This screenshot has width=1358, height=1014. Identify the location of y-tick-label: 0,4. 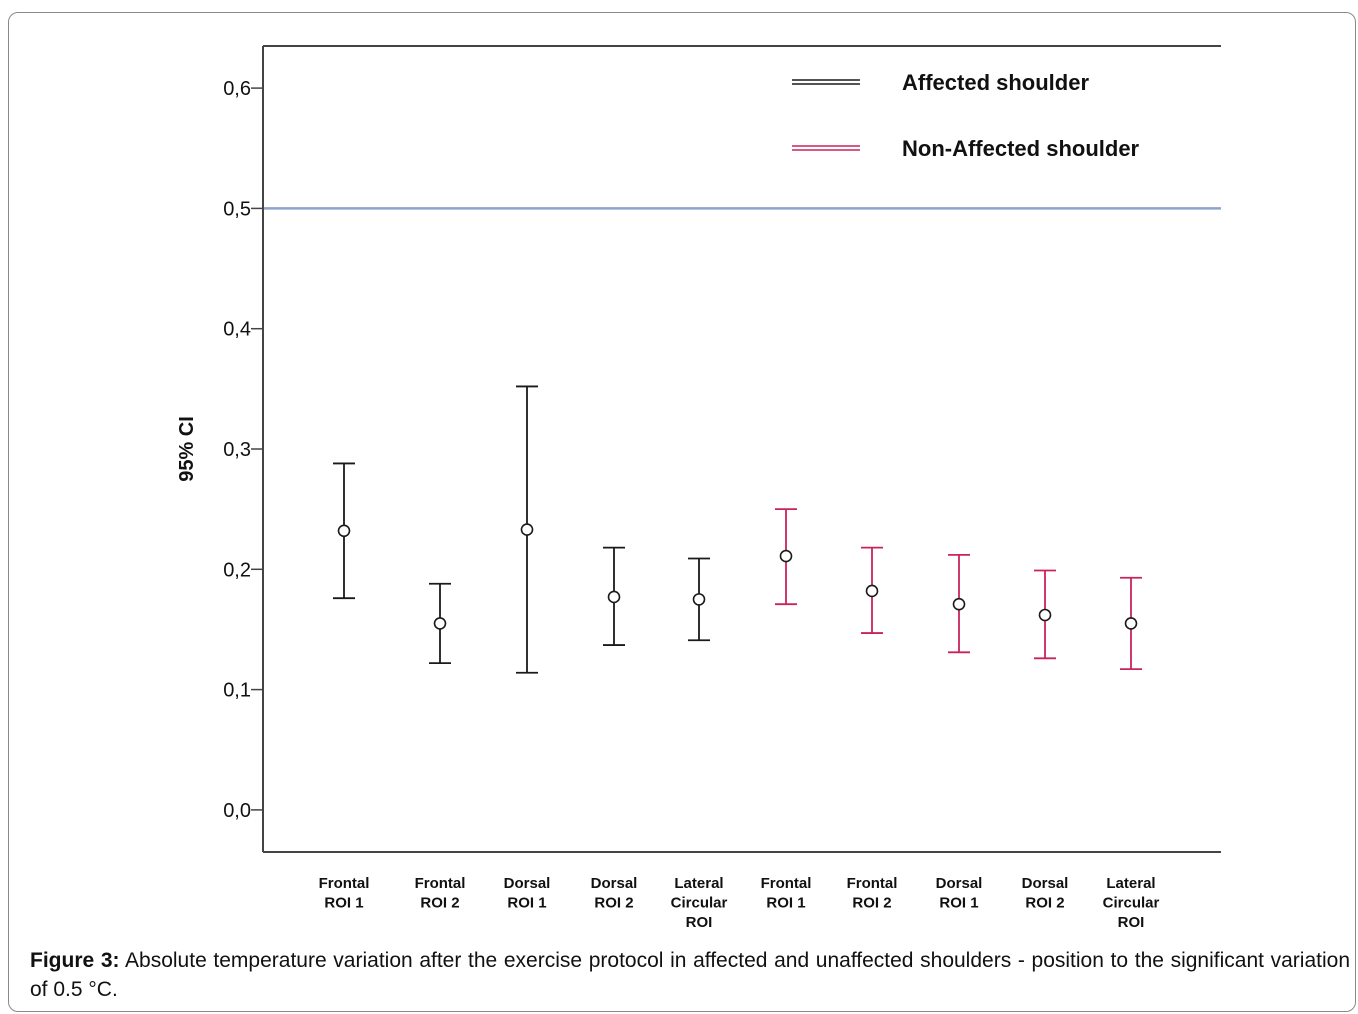
(237, 330).